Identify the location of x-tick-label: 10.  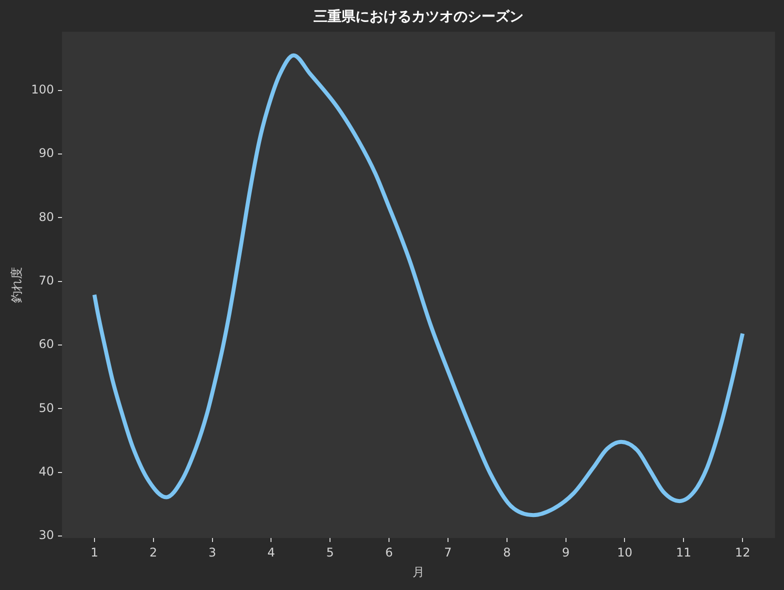
(624, 552).